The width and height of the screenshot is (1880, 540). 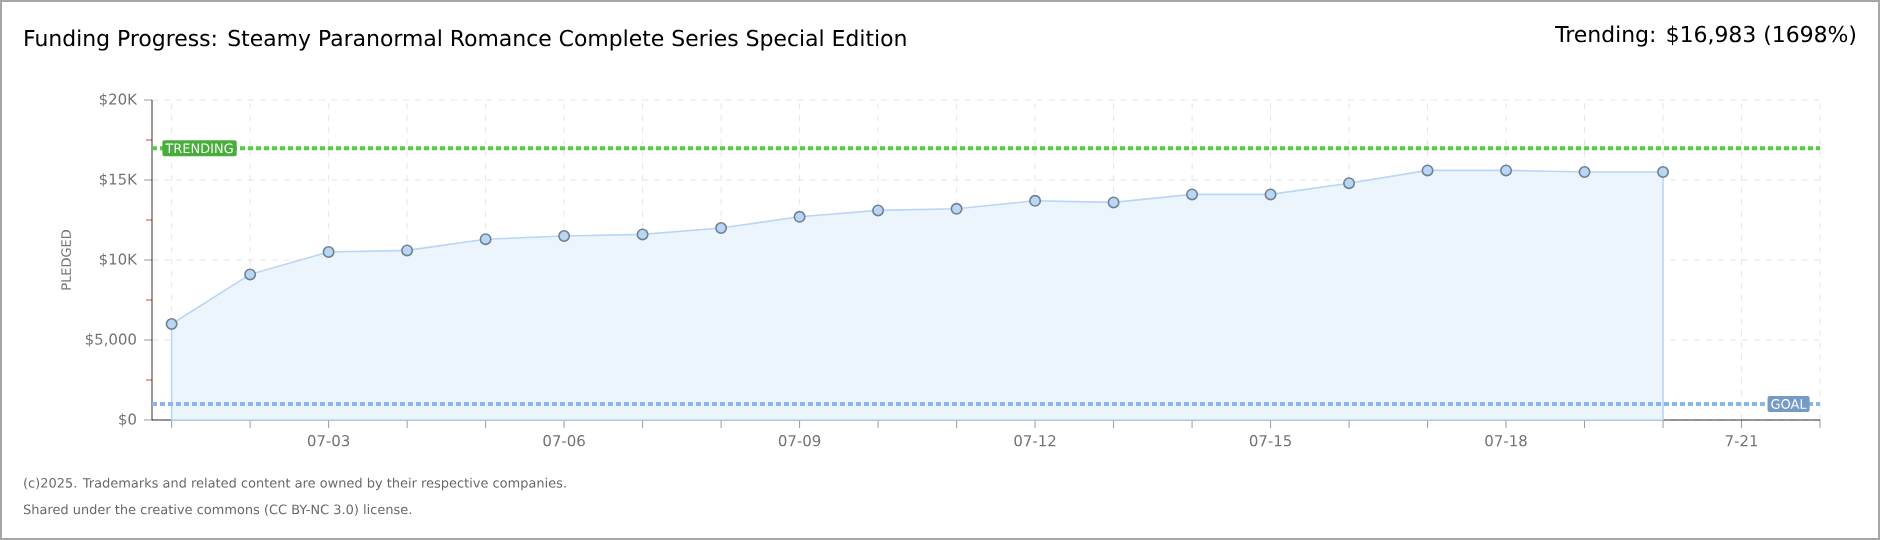 I want to click on chart-title: Funding Progress: Steamy Paranormal Romance Complete Series Special Edition, so click(x=465, y=40).